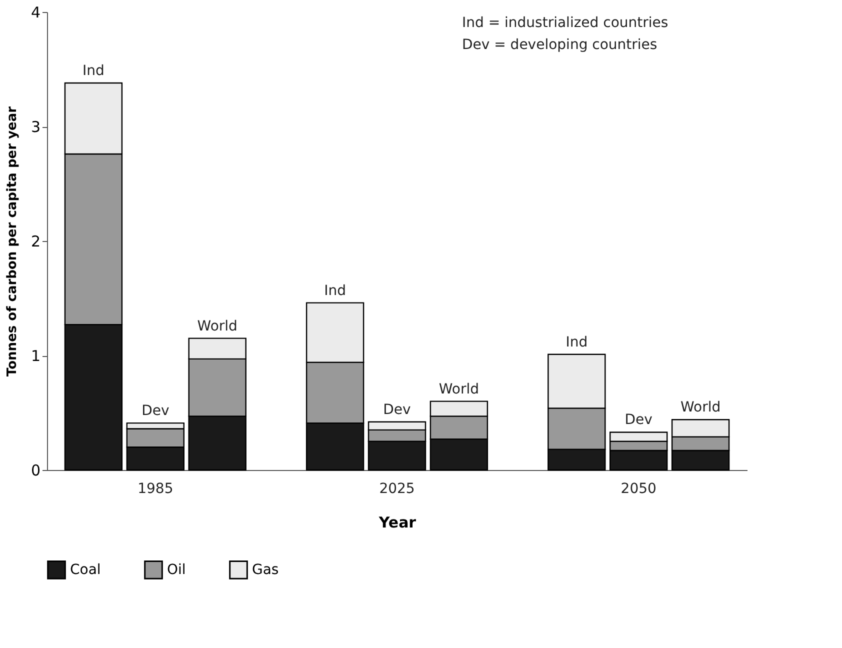  Describe the element at coordinates (156, 489) in the screenshot. I see `text: 1985` at that location.